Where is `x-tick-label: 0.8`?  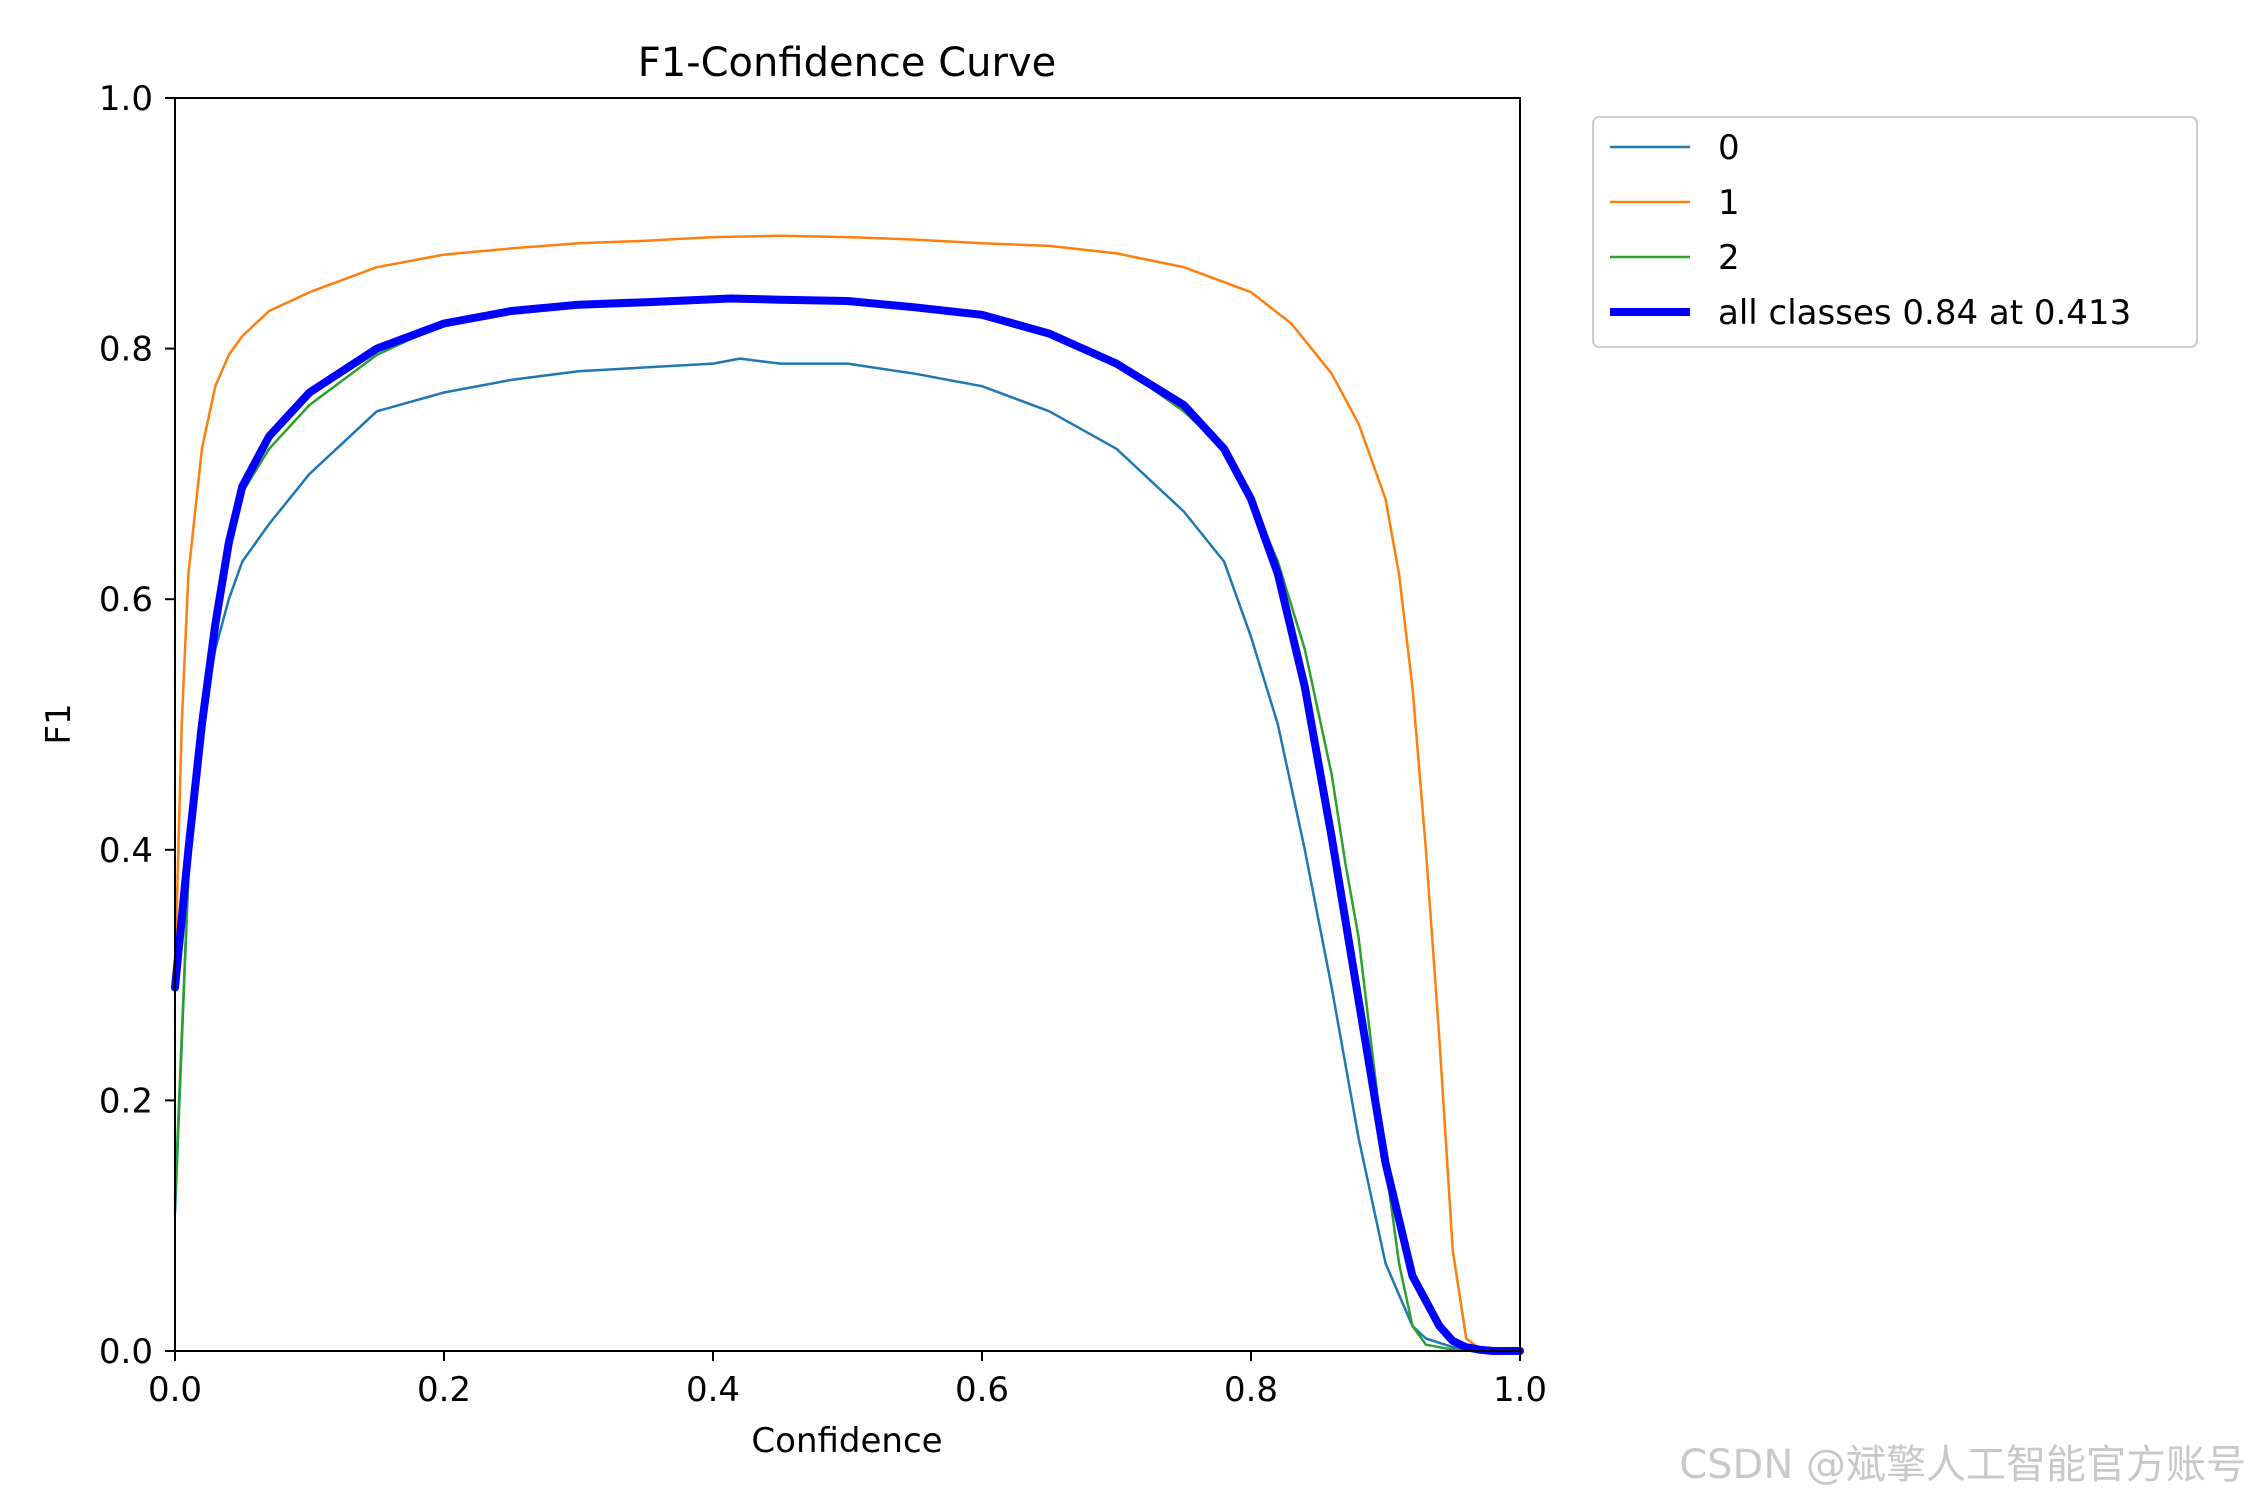 x-tick-label: 0.8 is located at coordinates (1251, 1390).